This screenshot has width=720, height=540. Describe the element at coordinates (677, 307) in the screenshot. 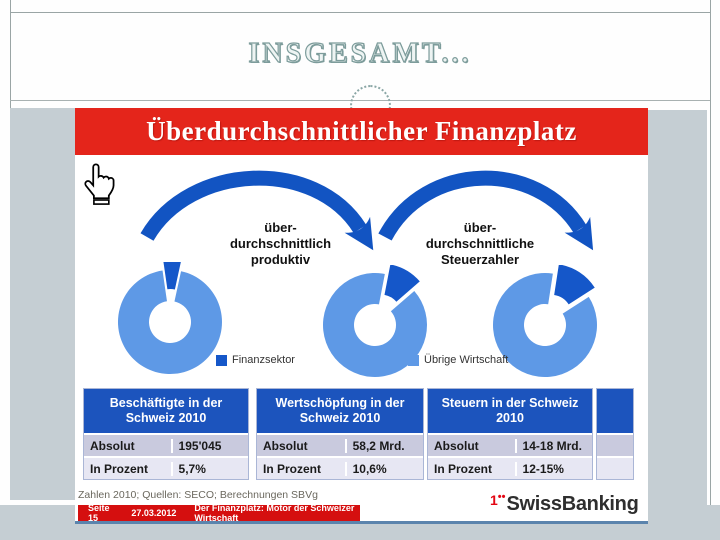

I see `right-silver-band` at that location.